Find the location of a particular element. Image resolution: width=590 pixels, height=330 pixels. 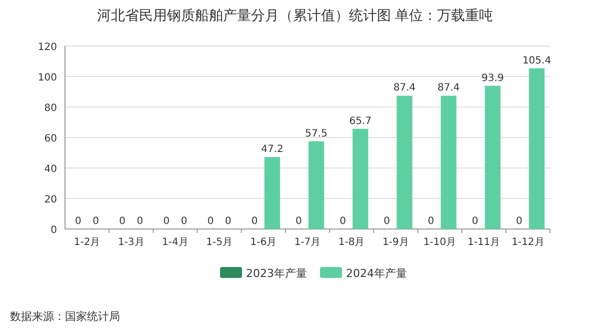

y-tick-label: 20 is located at coordinates (50, 200).